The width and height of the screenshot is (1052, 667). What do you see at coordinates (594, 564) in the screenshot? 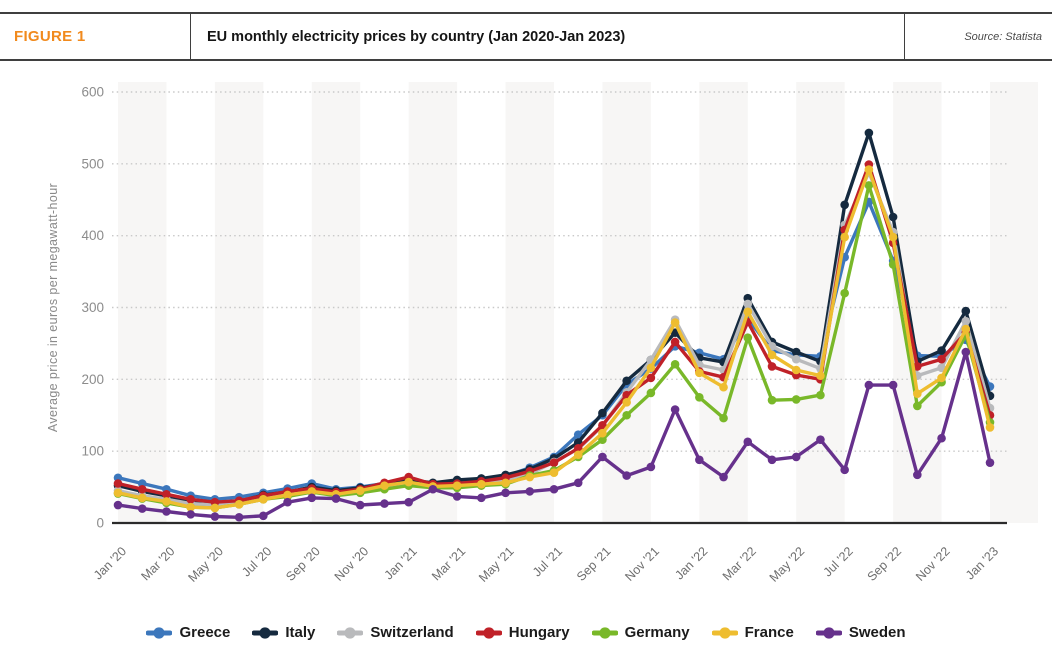
I see `x-tick-label: Sep '21` at bounding box center [594, 564].